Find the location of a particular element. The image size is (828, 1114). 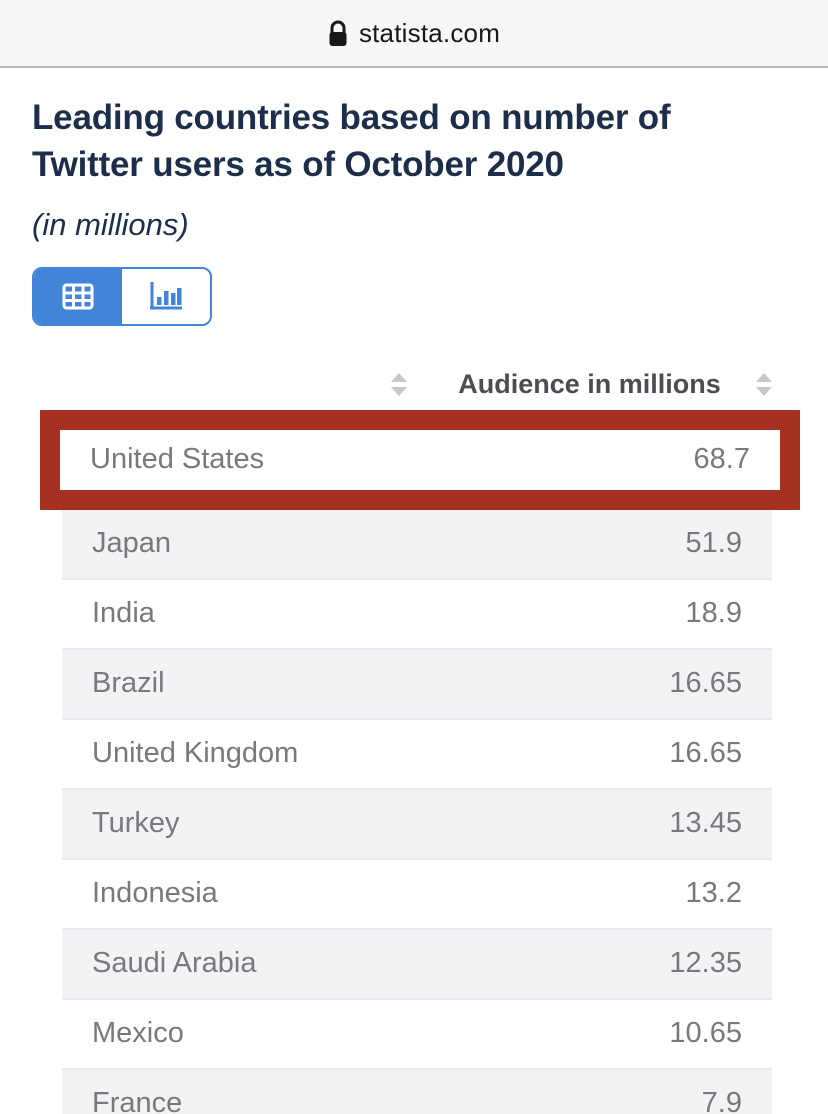

value-cell: 12.35 is located at coordinates (705, 963).